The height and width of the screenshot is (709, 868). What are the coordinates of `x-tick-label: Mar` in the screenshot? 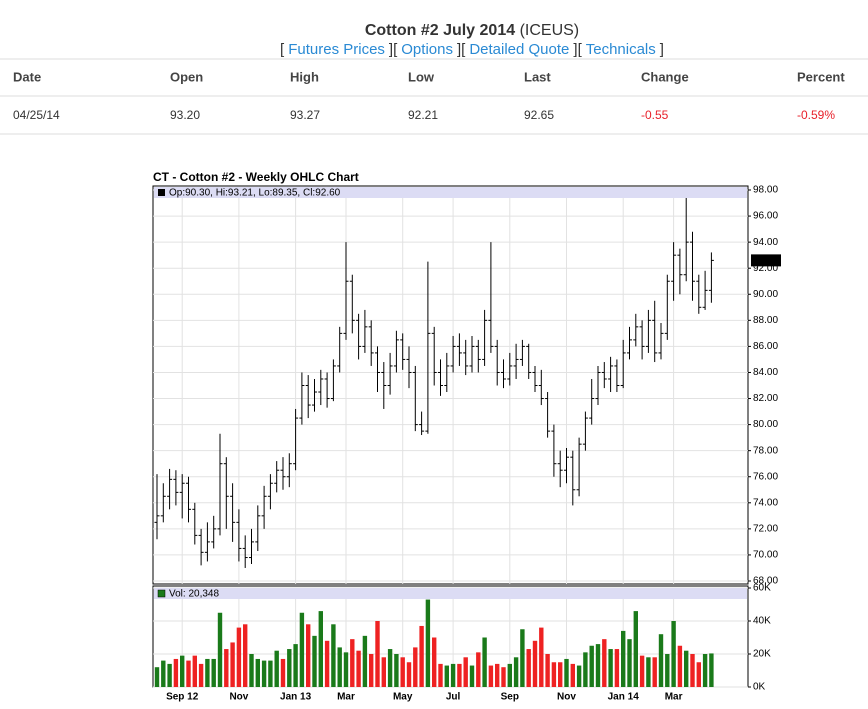 It's located at (674, 697).